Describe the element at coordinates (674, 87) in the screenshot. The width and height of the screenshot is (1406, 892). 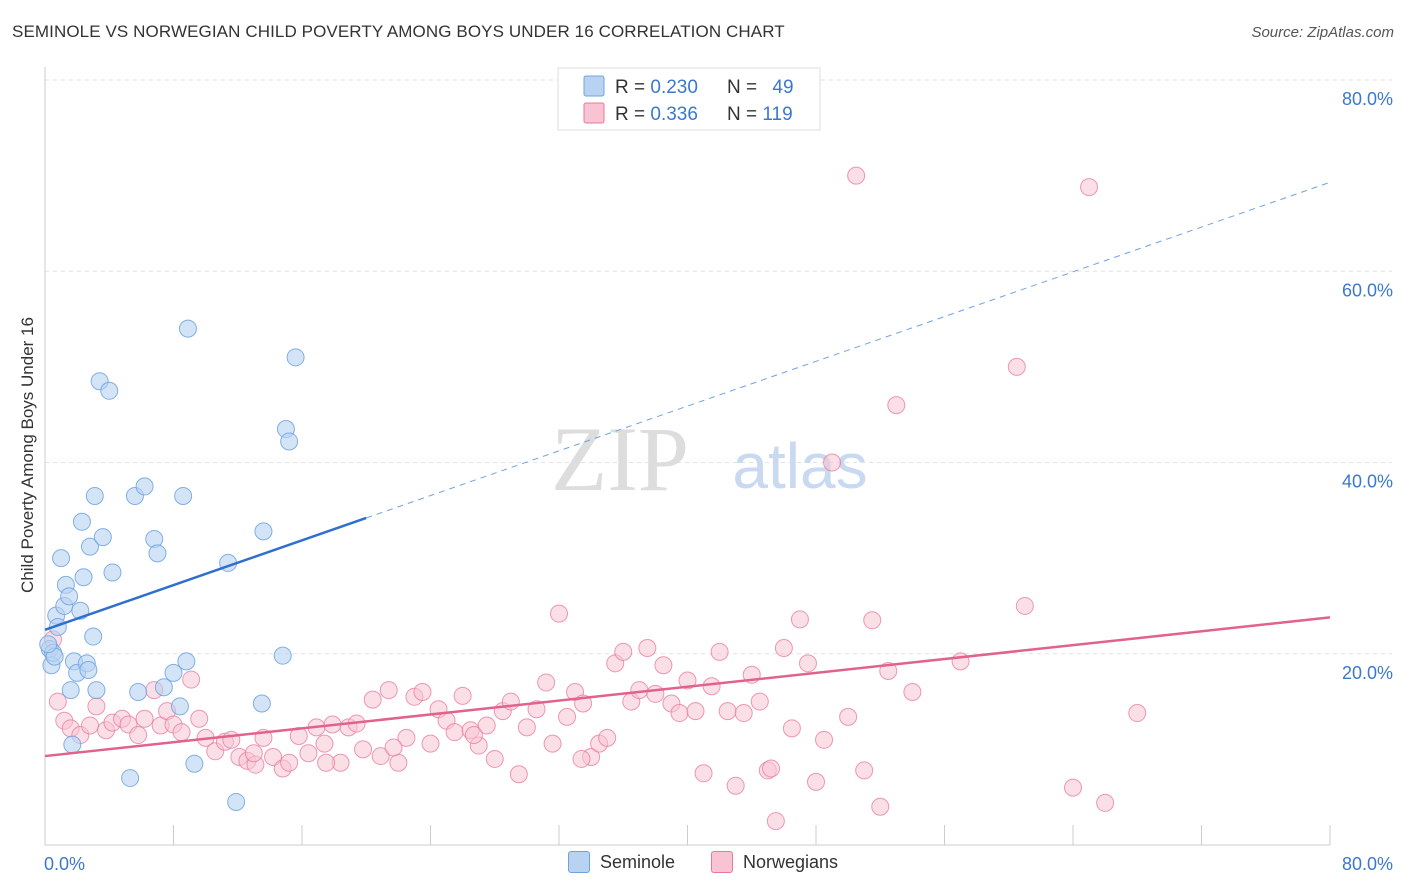
I see `stats-r-value-seminole: 0.230` at that location.